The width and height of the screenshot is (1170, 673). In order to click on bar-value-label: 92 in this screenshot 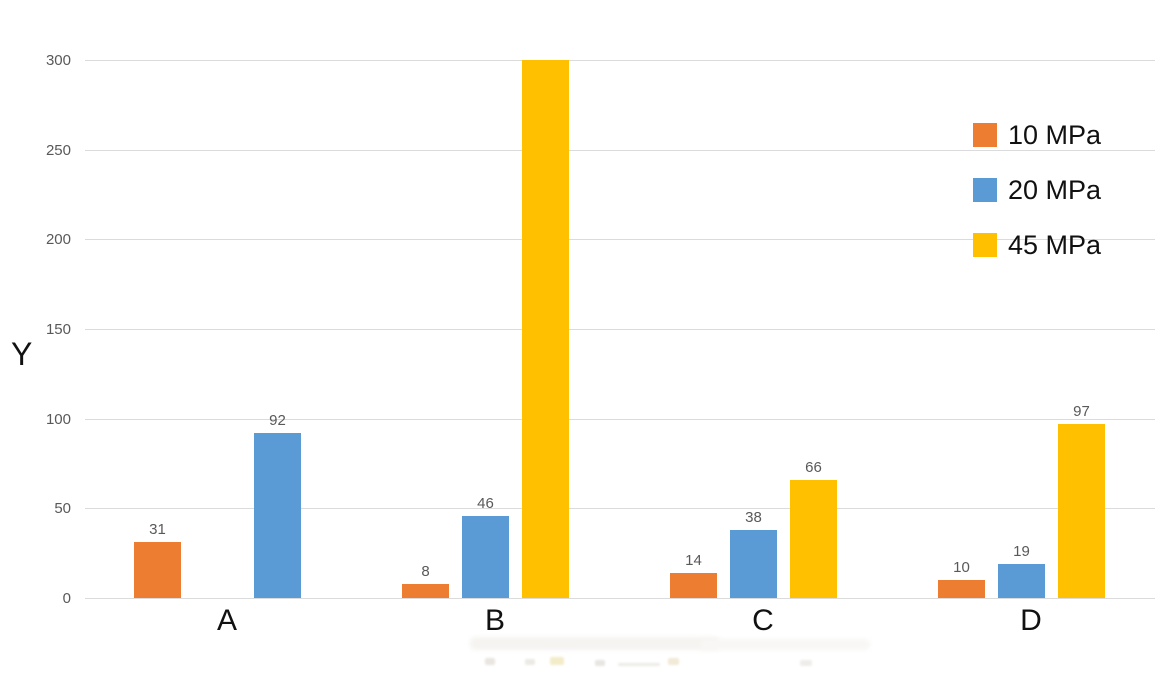, I will do `click(277, 420)`.